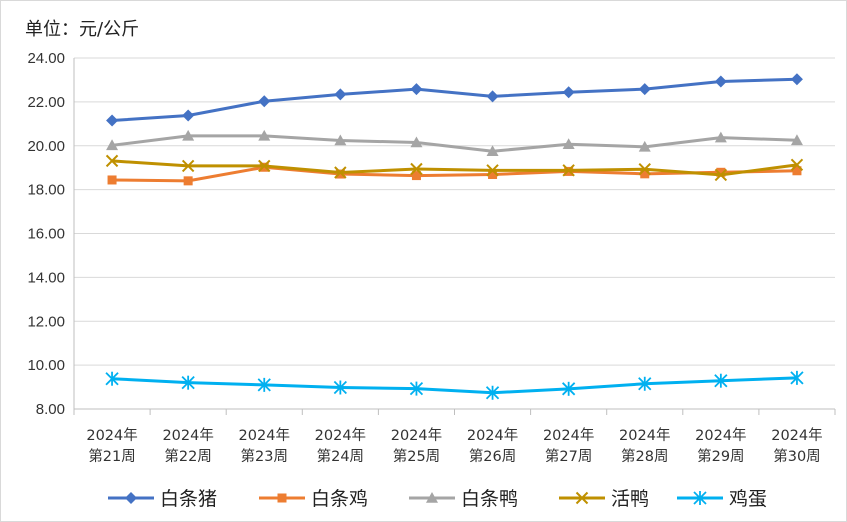 The width and height of the screenshot is (847, 522). What do you see at coordinates (187, 446) in the screenshot?
I see `x-tick-label: 2024年第22周` at bounding box center [187, 446].